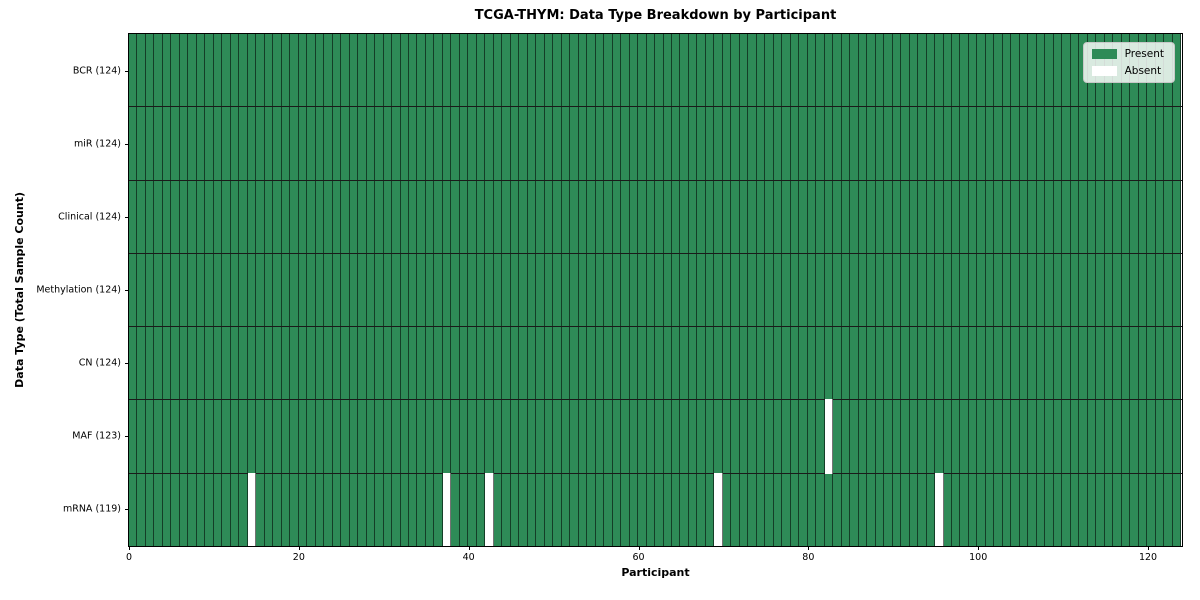  What do you see at coordinates (91, 509) in the screenshot?
I see `y-tick-label-mrna: mRNA (119)` at bounding box center [91, 509].